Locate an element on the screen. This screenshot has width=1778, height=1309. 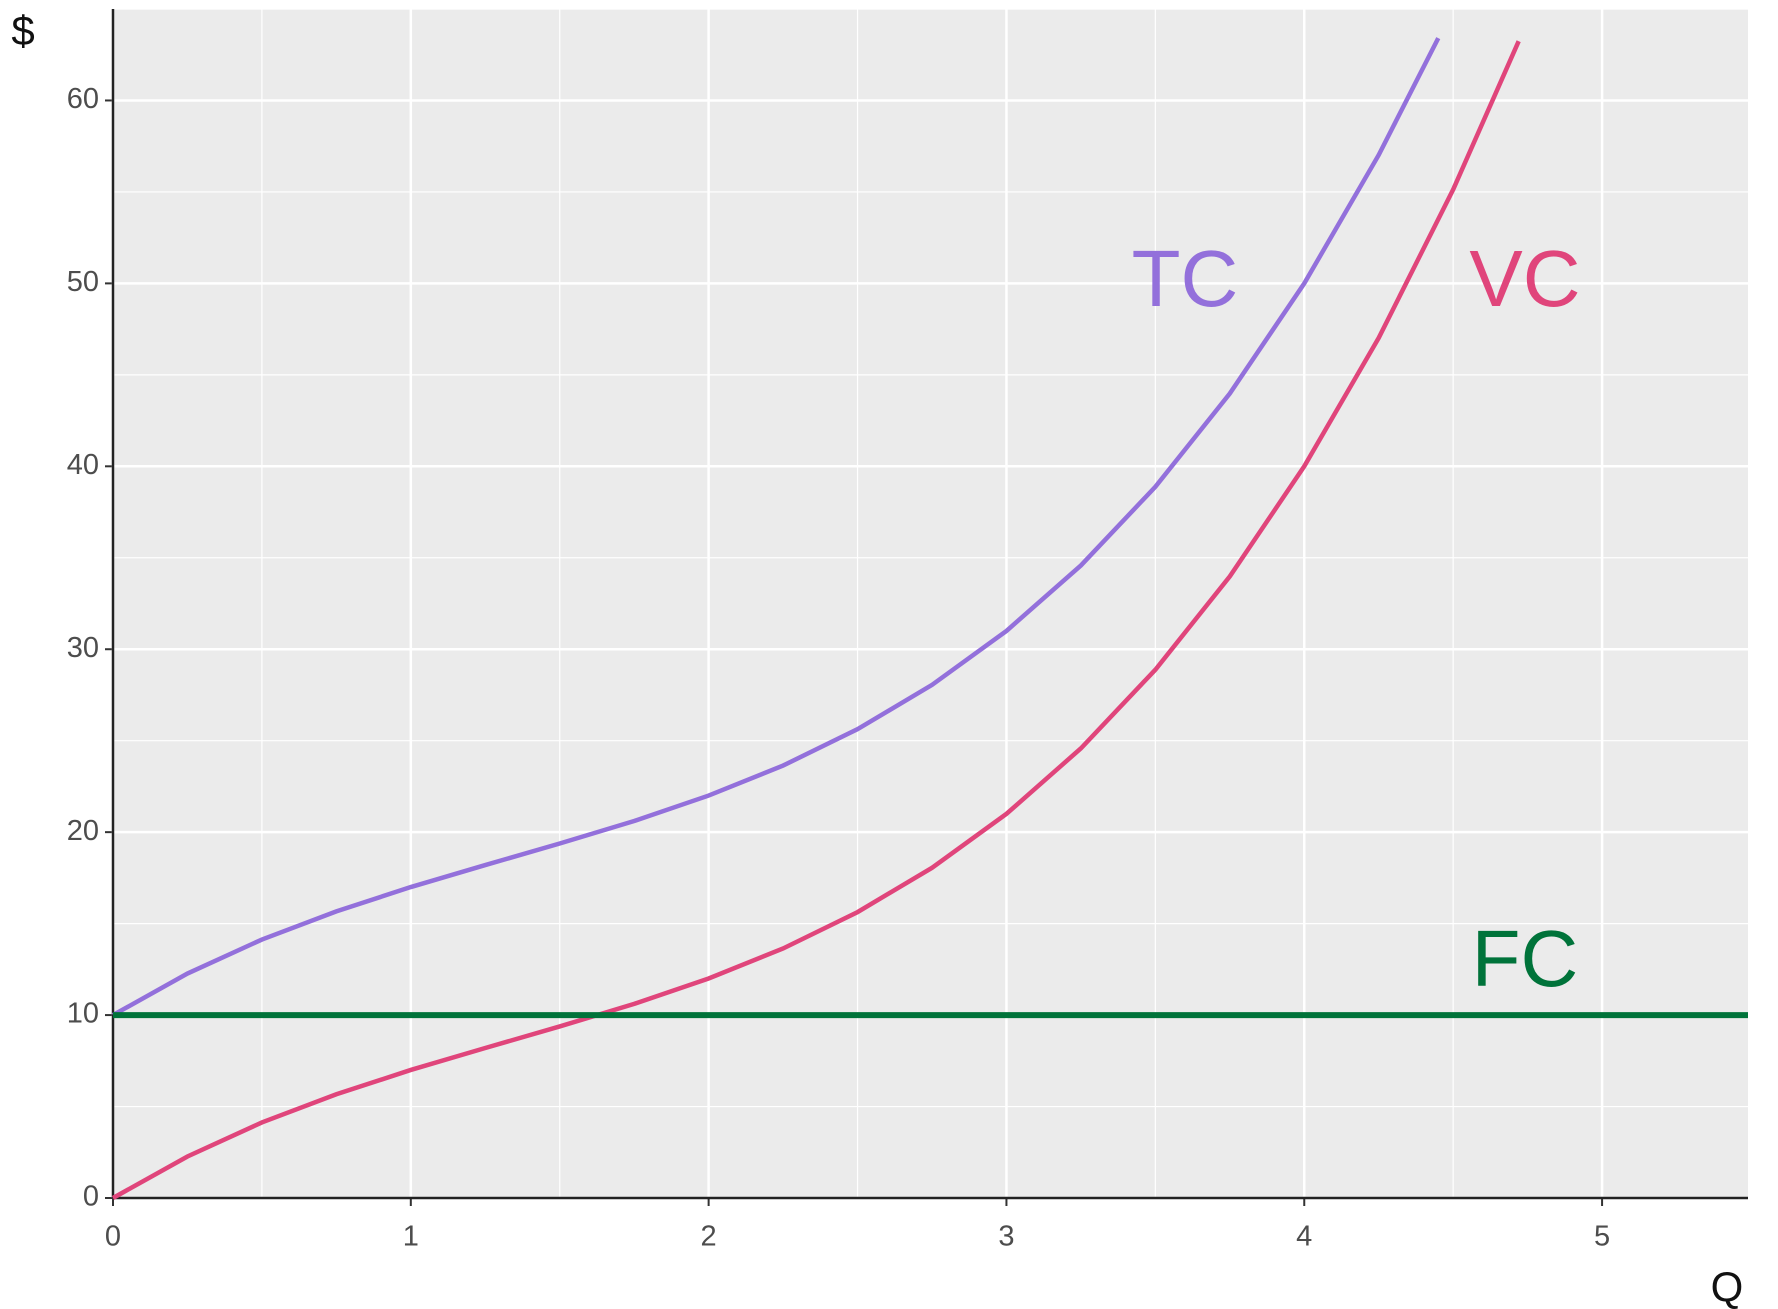
x-axis-label: Q is located at coordinates (1727, 1286).